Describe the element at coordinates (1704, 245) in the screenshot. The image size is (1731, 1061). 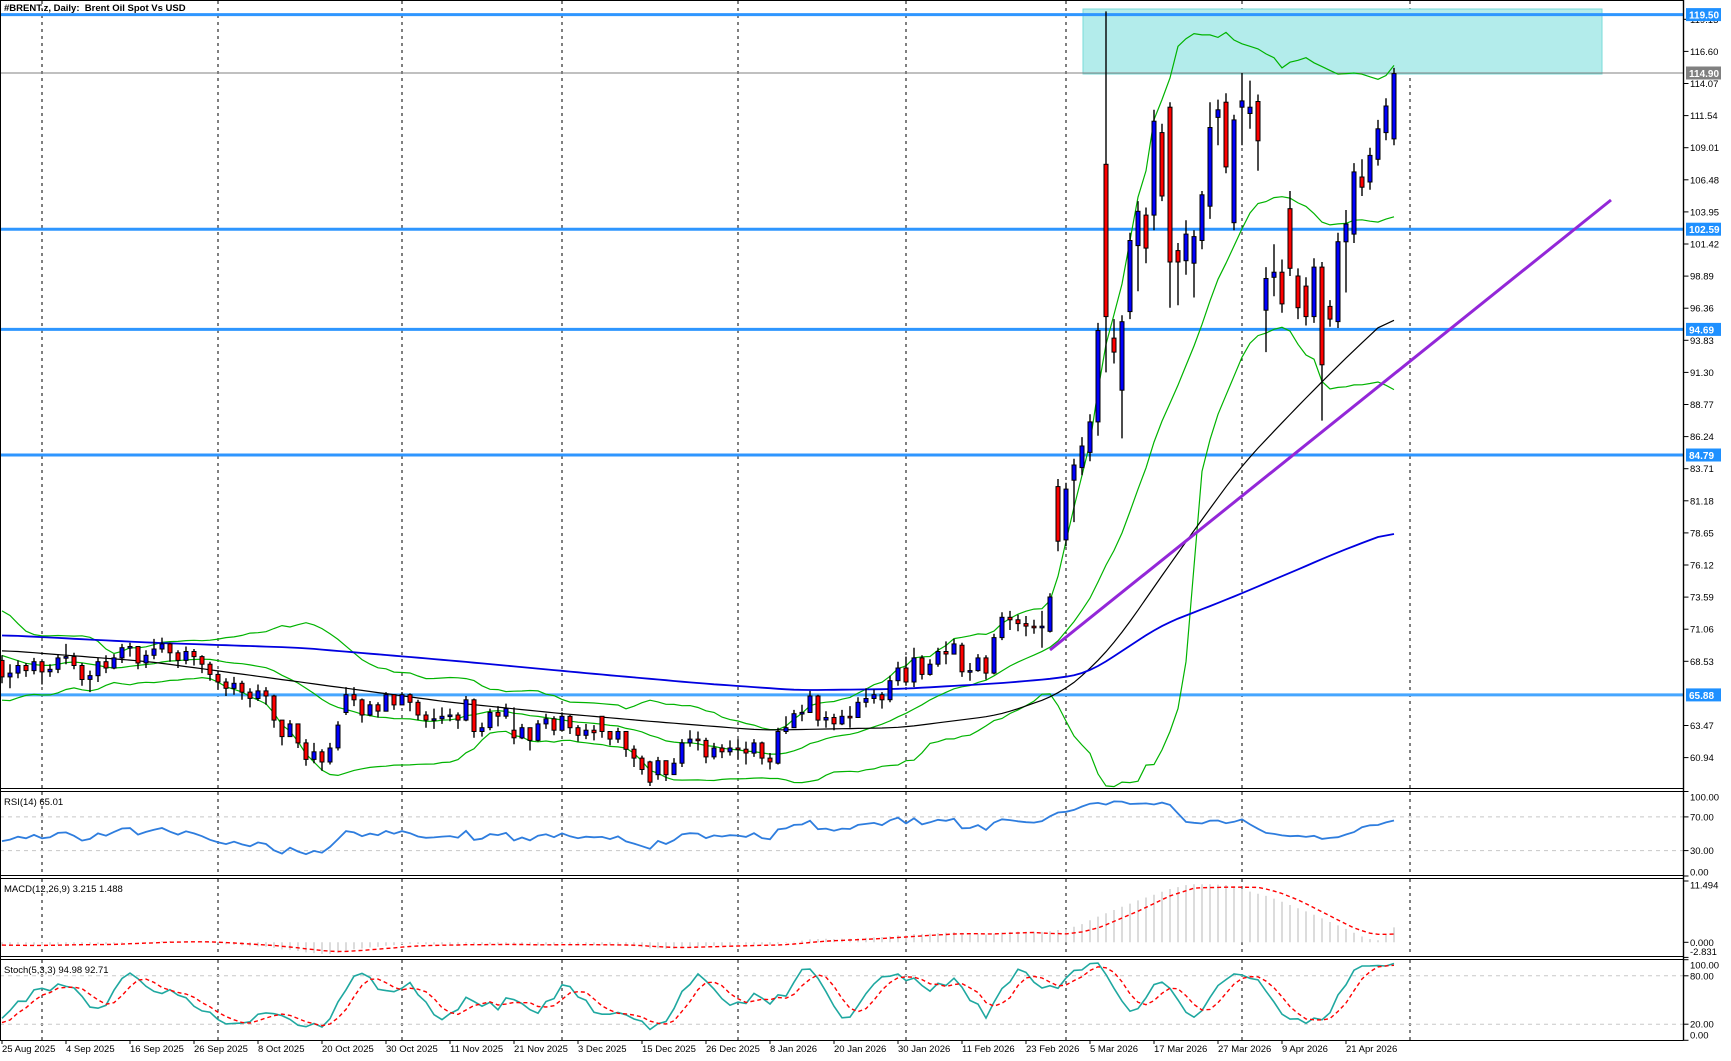
I see `svg-text: 101.42` at that location.